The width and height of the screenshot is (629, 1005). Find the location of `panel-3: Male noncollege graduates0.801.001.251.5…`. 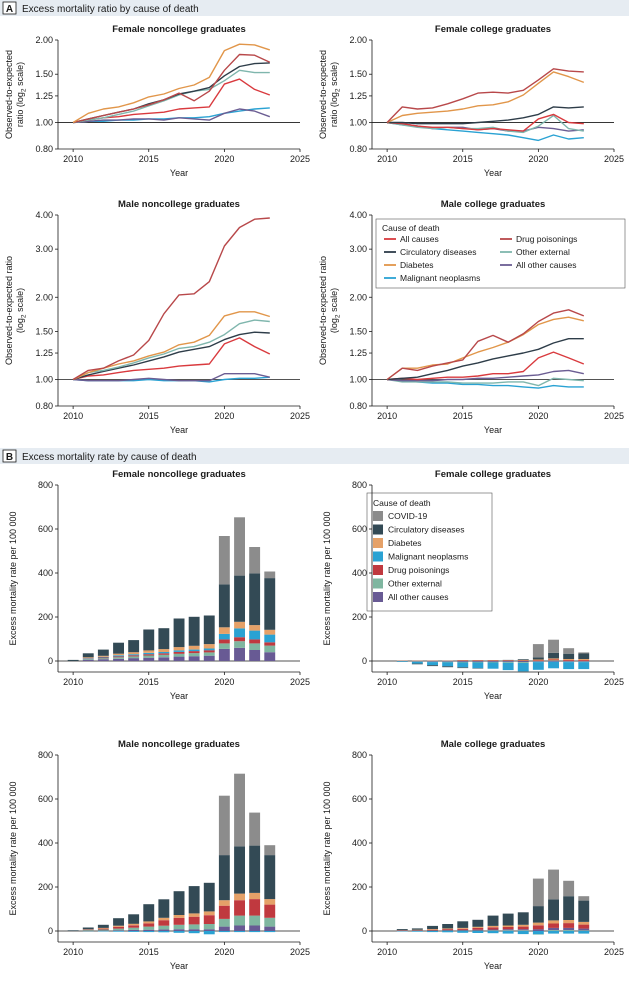

panel-3: Male noncollege graduates0.801.001.251.5… is located at coordinates (157, 317).